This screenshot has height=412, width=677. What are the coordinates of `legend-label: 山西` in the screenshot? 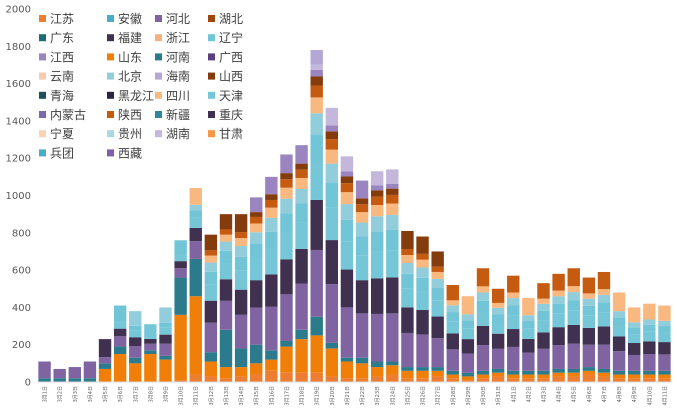 It's located at (231, 77).